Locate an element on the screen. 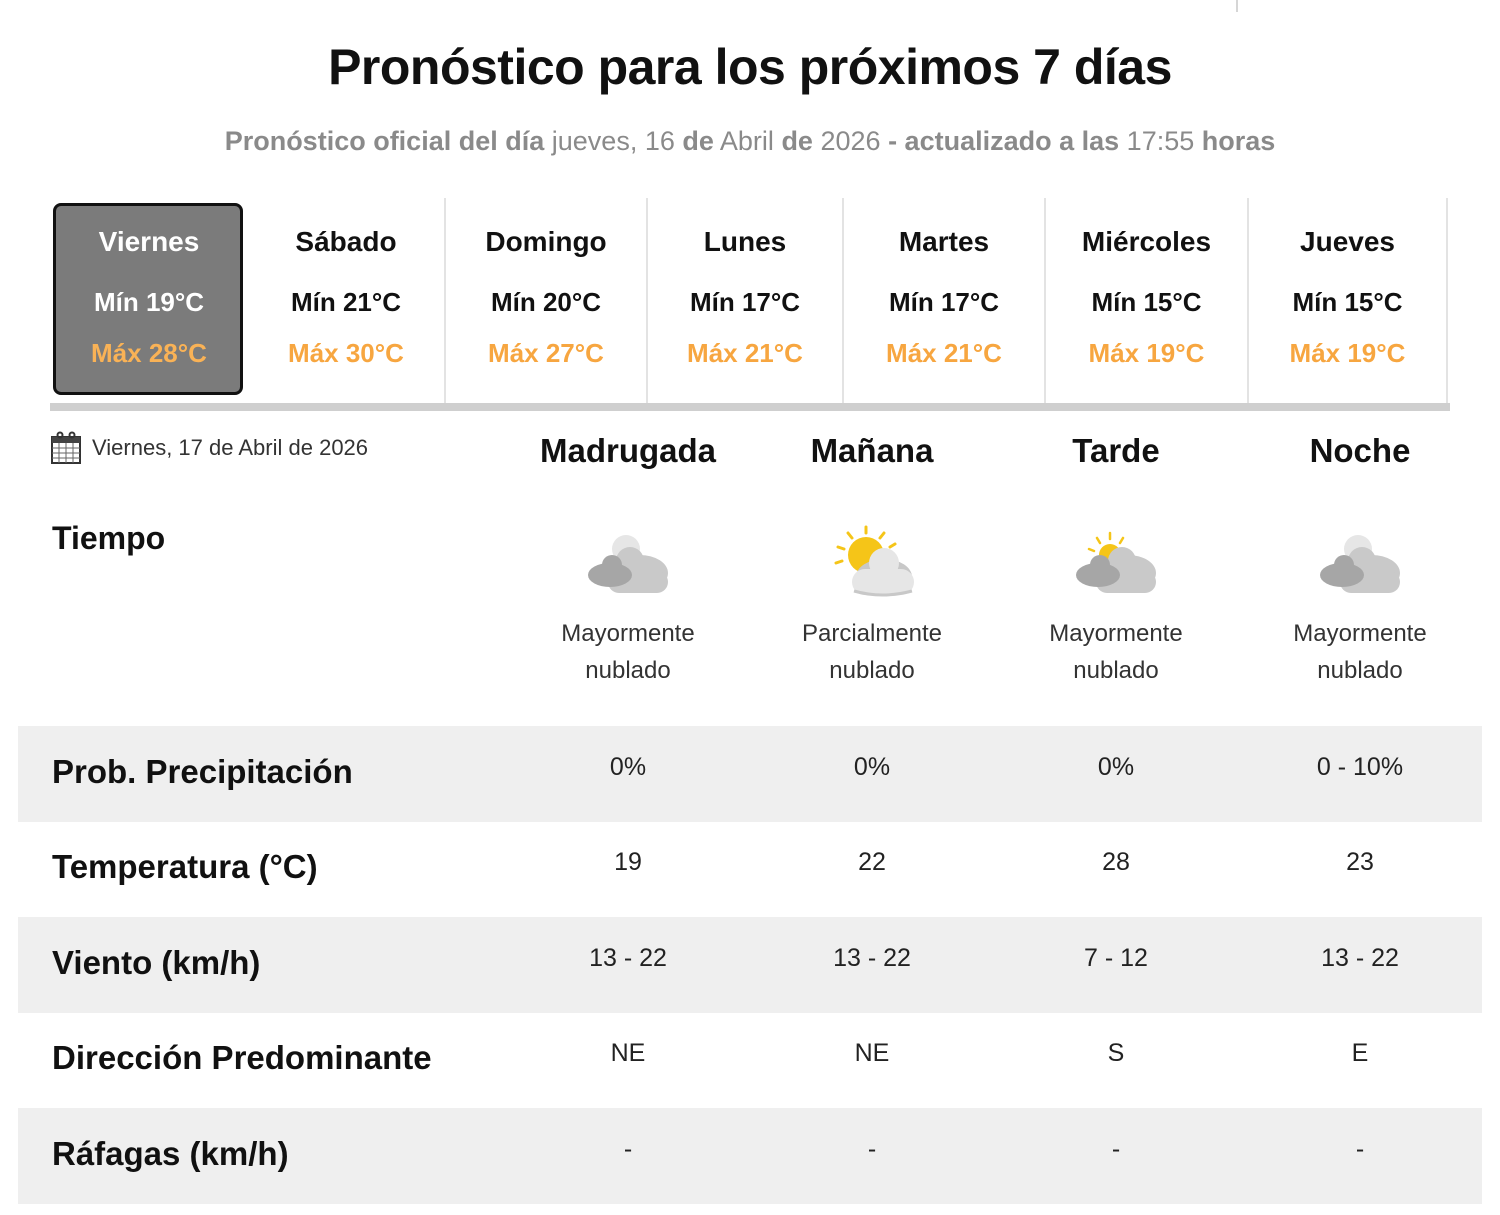  cell-madrugada: 0% is located at coordinates (628, 767).